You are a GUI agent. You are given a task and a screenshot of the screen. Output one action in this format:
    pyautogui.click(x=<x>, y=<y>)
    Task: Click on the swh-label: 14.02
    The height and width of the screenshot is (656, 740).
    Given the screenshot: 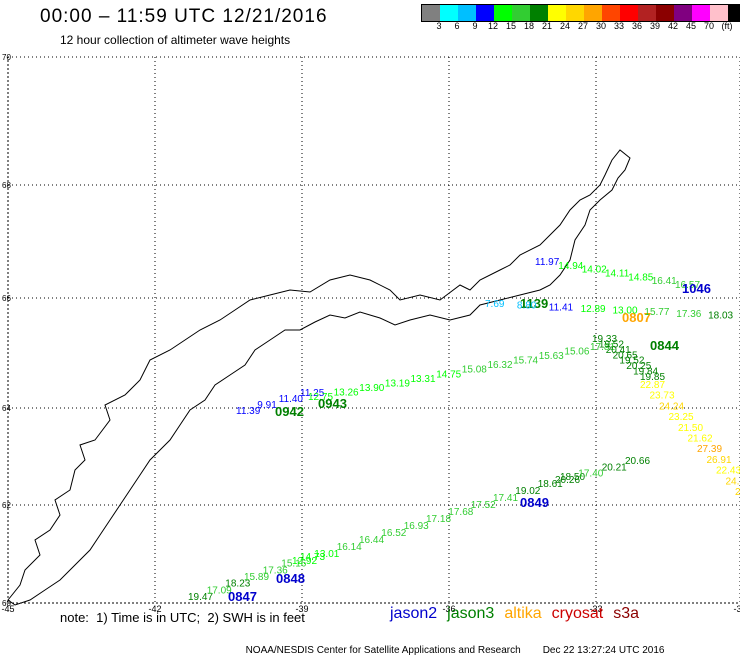 What is the action you would take?
    pyautogui.click(x=594, y=270)
    